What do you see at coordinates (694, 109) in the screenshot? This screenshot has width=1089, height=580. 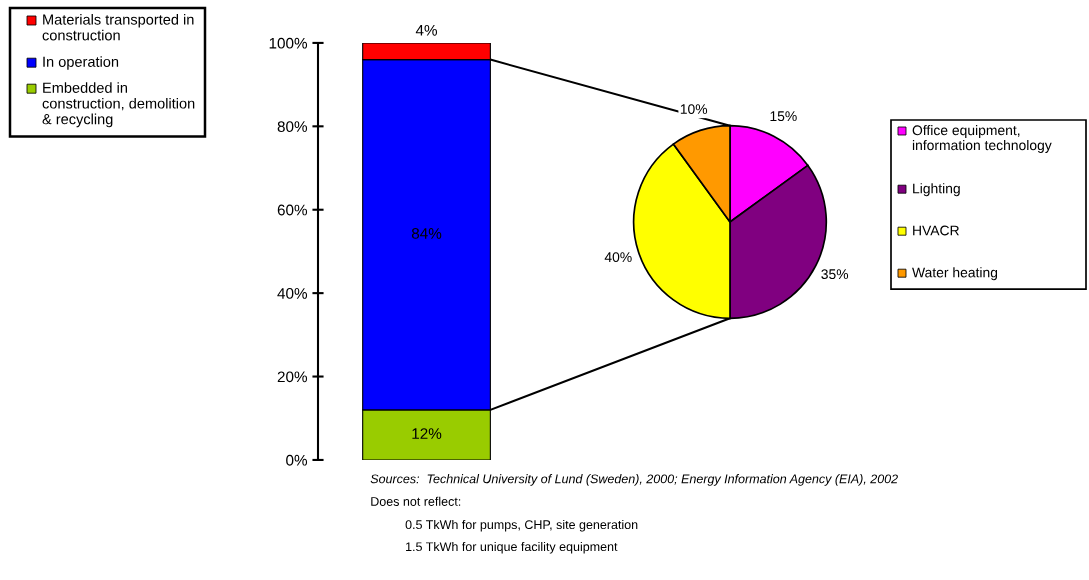 I see `data-label: 10%` at bounding box center [694, 109].